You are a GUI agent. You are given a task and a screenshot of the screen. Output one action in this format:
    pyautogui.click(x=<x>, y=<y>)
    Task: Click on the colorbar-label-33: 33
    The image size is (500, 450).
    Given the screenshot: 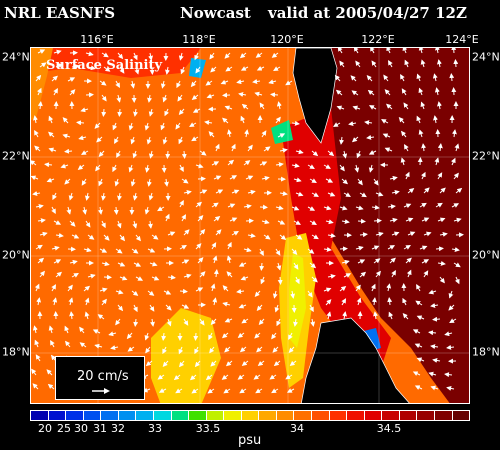 What is the action you would take?
    pyautogui.click(x=155, y=428)
    